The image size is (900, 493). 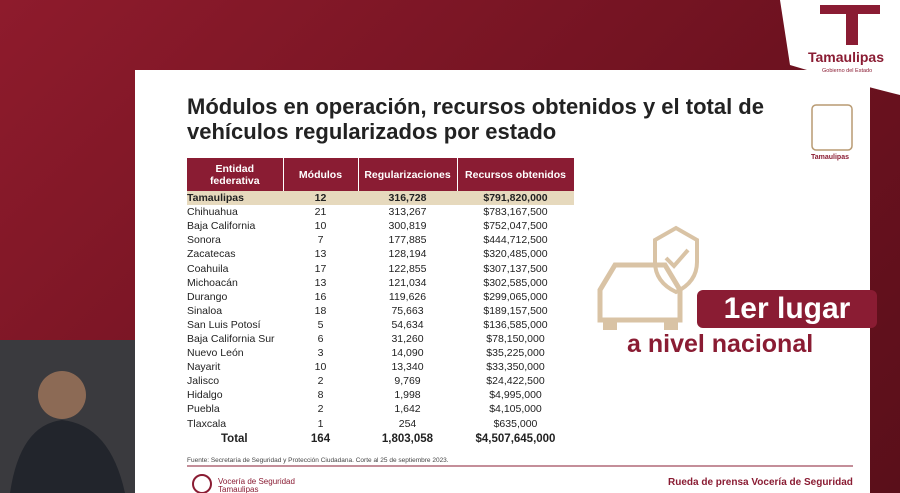 I want to click on seal-label: Tamaulipas, so click(x=830, y=157).